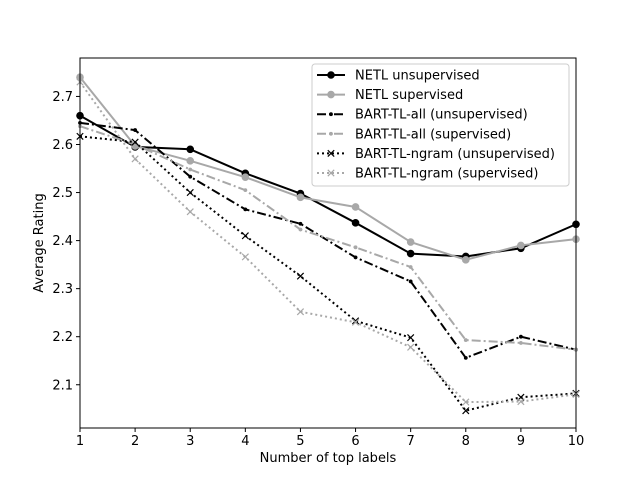  What do you see at coordinates (62, 385) in the screenshot?
I see `y-tick-label: 2.1` at bounding box center [62, 385].